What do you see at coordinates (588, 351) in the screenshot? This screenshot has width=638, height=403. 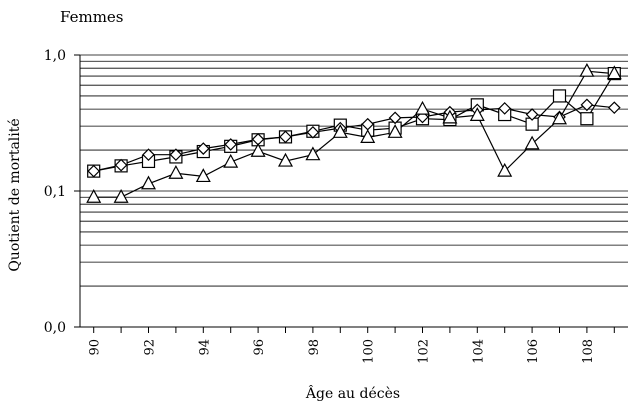 I see `x-tick-label: 108` at bounding box center [588, 351].